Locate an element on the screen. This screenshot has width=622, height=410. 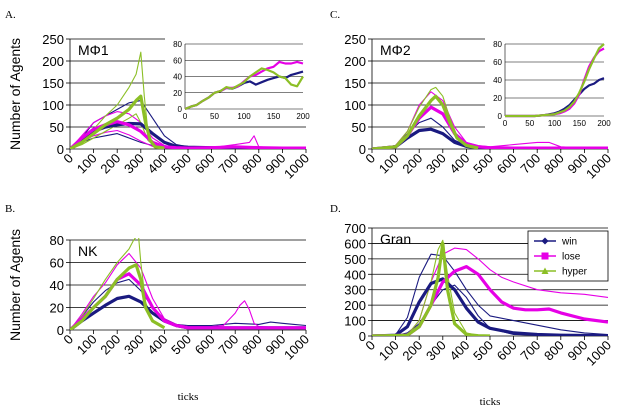
legend-marker-diamond is located at coordinates (545, 241).